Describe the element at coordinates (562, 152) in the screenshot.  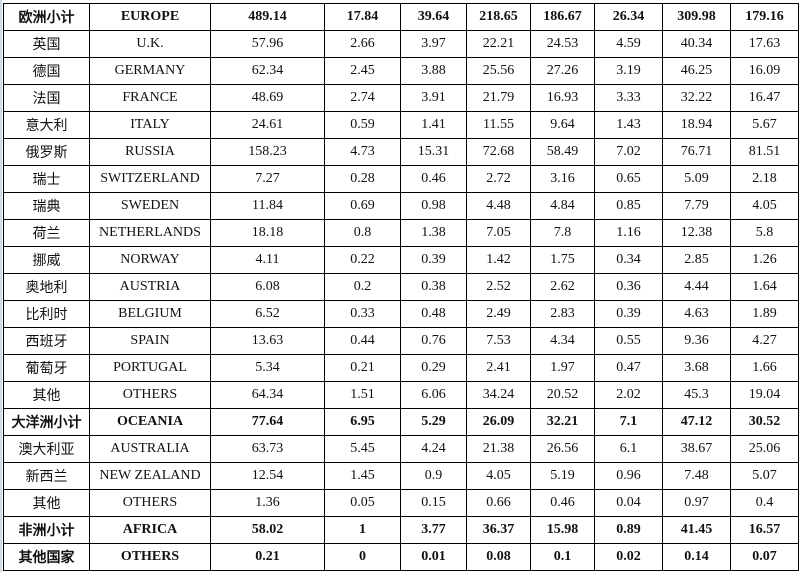
I see `value-cell: 58.49` at that location.